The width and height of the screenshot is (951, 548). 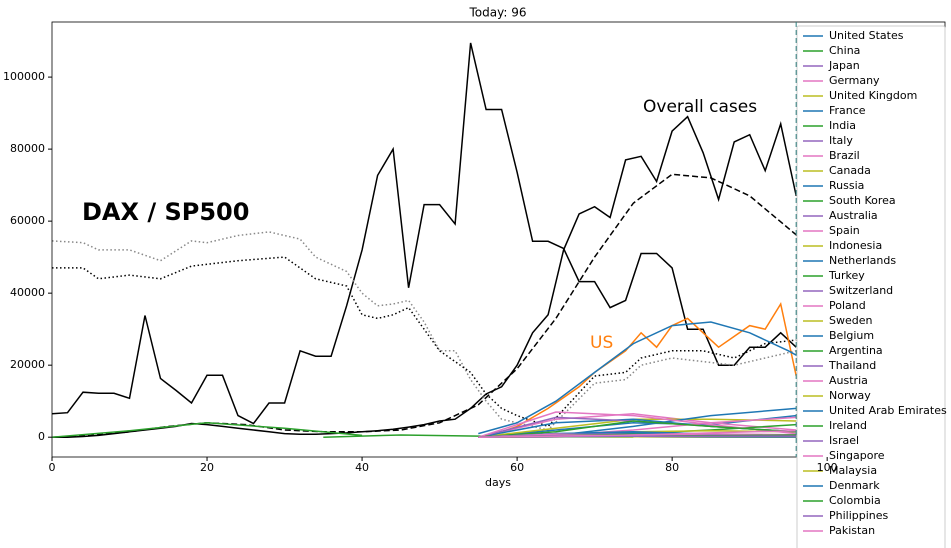 I want to click on legend-label: Japan, so click(x=844, y=65).